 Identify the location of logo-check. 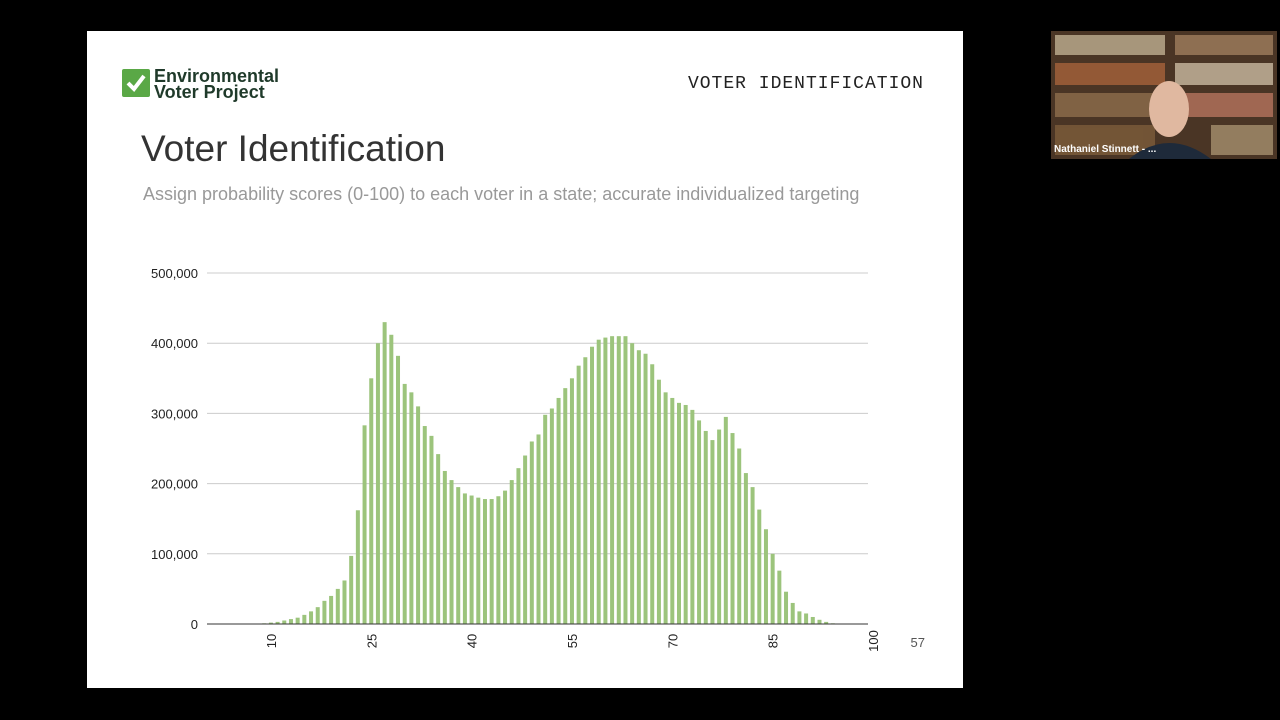
(136, 83).